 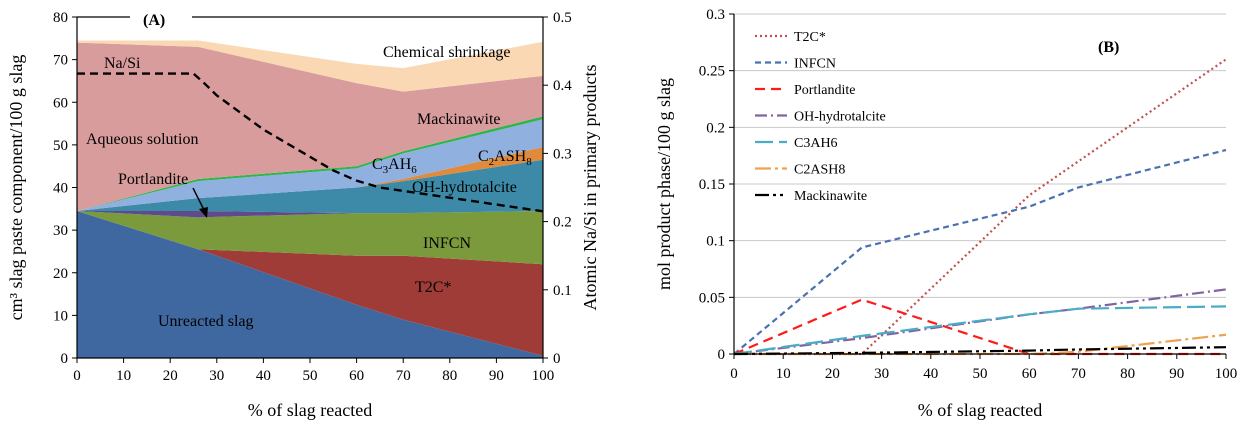 What do you see at coordinates (60, 18) in the screenshot?
I see `y-tick-label: 80` at bounding box center [60, 18].